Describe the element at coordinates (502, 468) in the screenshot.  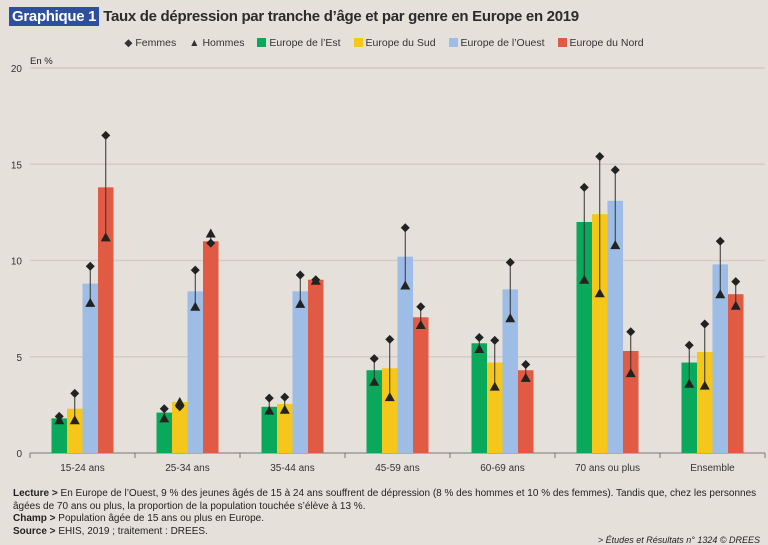
I see `x-tick-label: 60-69 ans` at that location.